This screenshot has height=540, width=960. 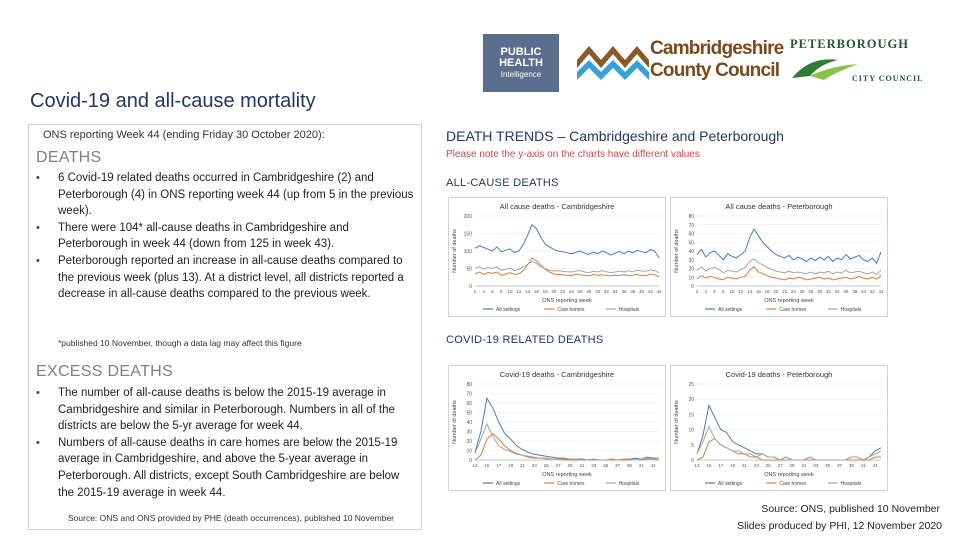 I want to click on x-tick-label: 28, so click(x=589, y=291).